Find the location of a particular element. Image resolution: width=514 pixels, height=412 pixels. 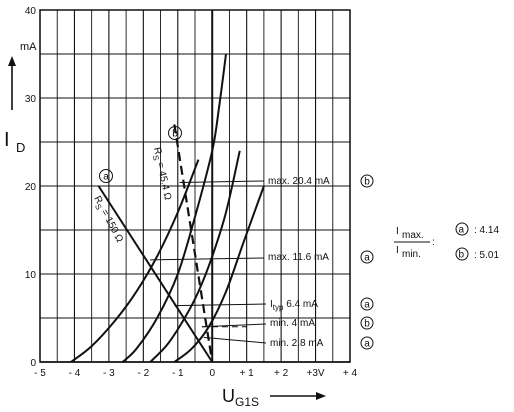

x-tick-label: - 3 is located at coordinates (109, 373).